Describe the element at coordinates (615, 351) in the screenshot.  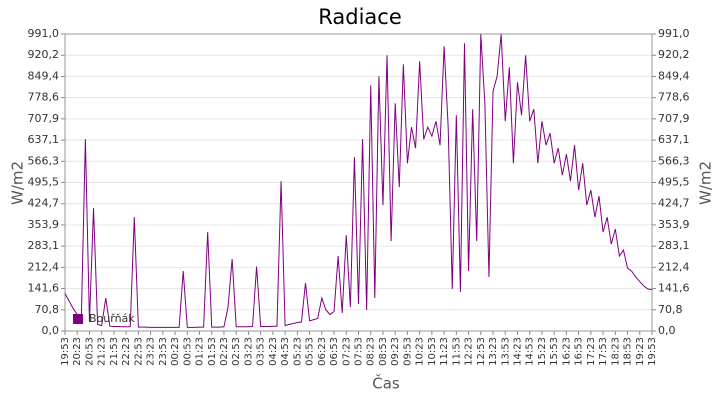
I see `x-tick-label: 18:23` at that location.